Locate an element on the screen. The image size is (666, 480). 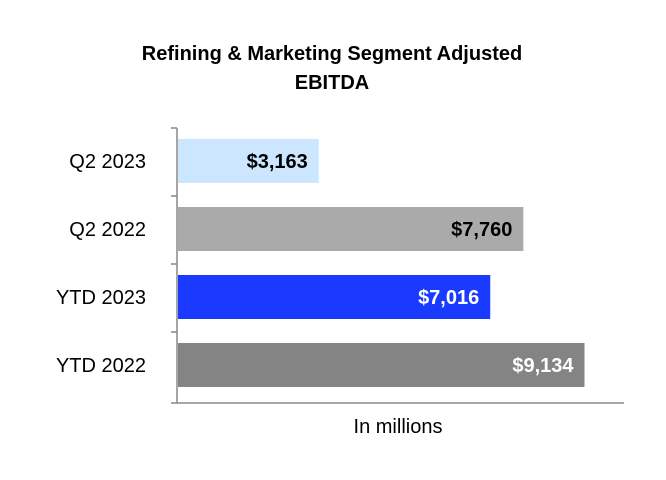
x-axis-label: In millions is located at coordinates (398, 427).